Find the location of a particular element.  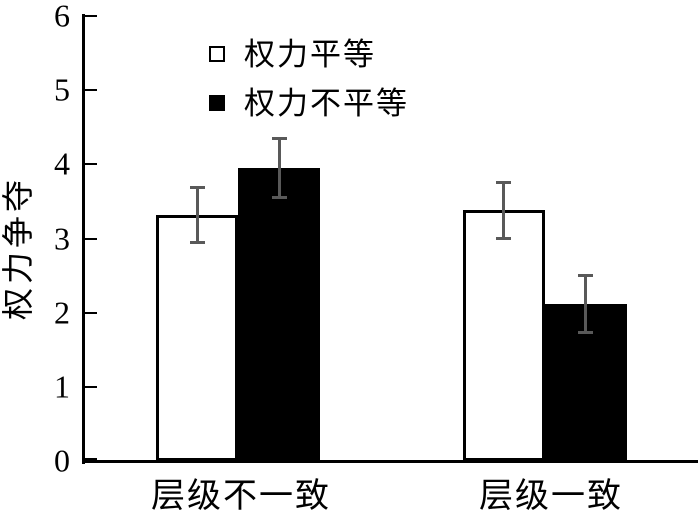

legend-swatch-open-square-icon is located at coordinates (217, 54).